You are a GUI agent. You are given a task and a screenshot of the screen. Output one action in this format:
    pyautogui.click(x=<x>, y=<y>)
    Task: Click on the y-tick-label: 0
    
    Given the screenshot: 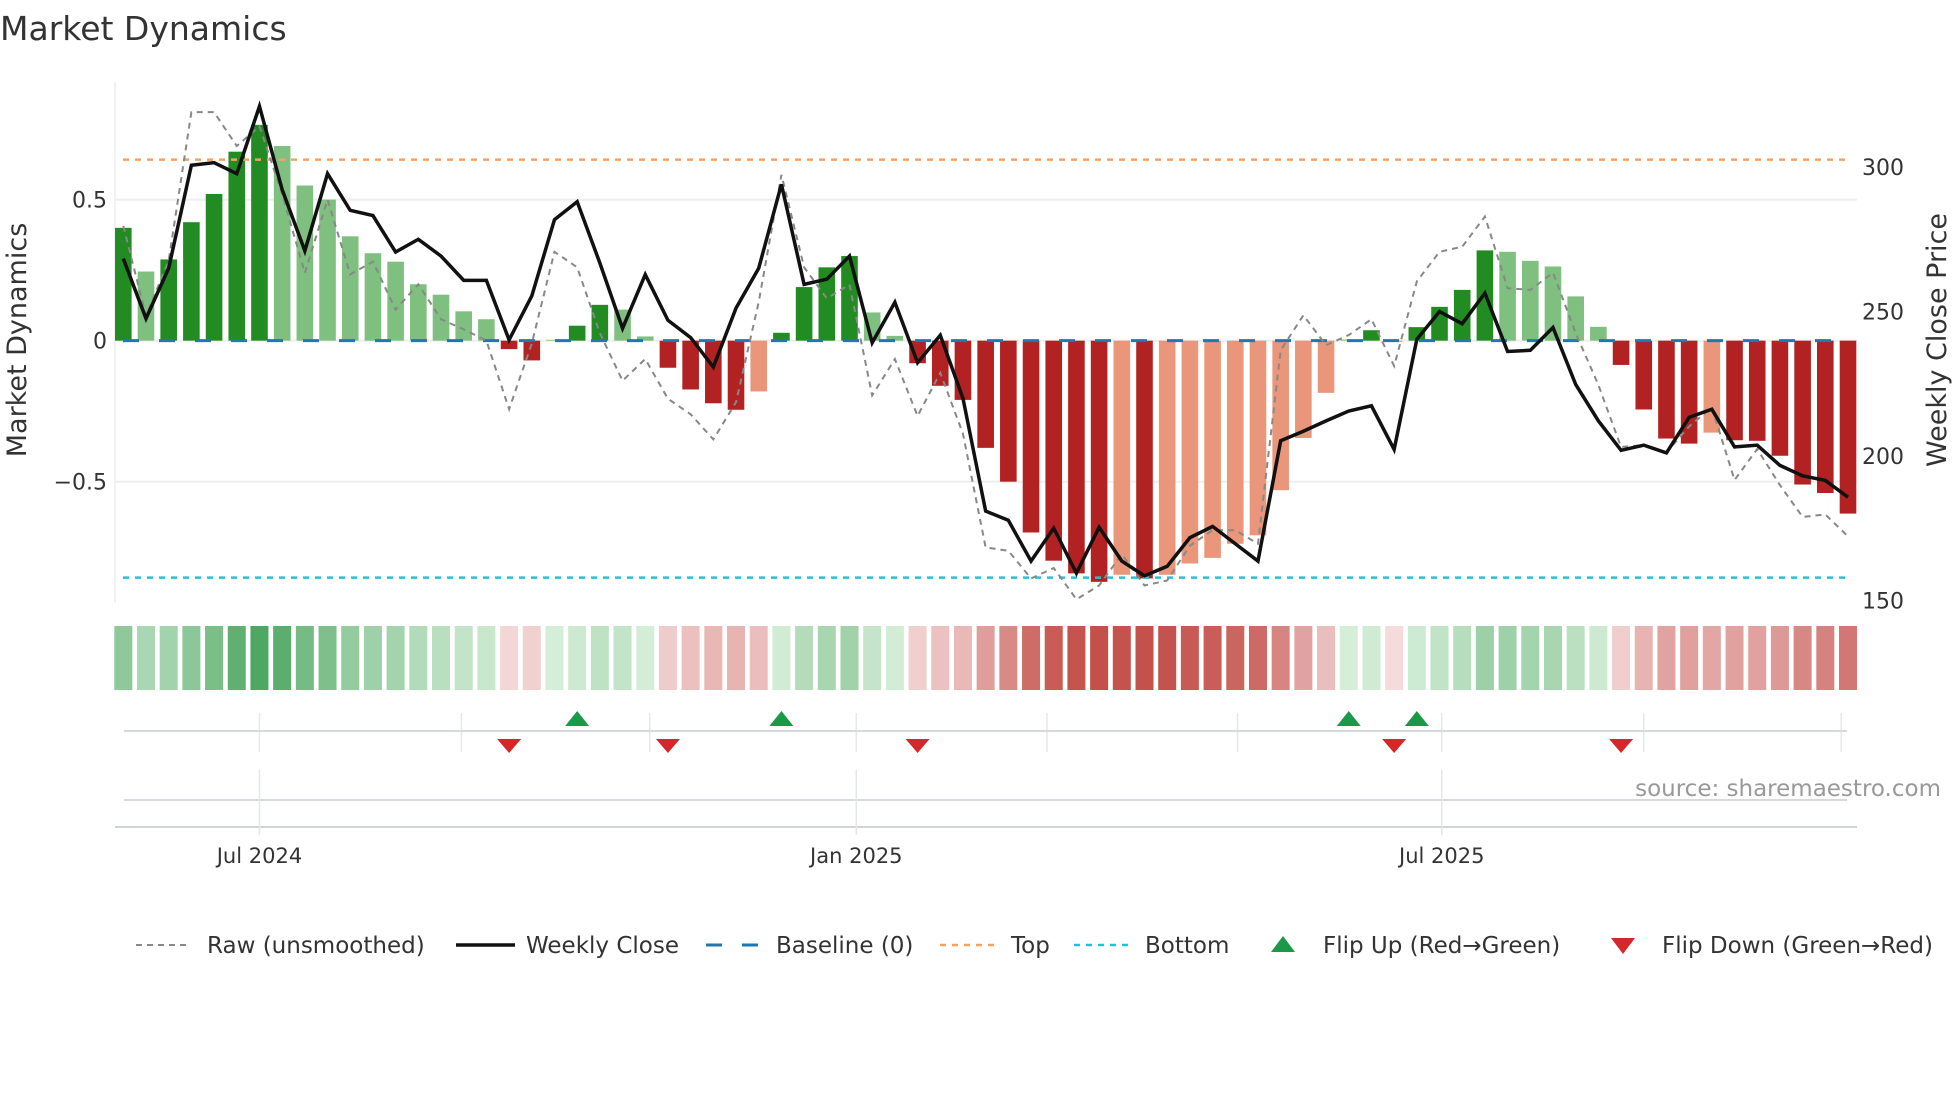 What is the action you would take?
    pyautogui.click(x=100, y=342)
    